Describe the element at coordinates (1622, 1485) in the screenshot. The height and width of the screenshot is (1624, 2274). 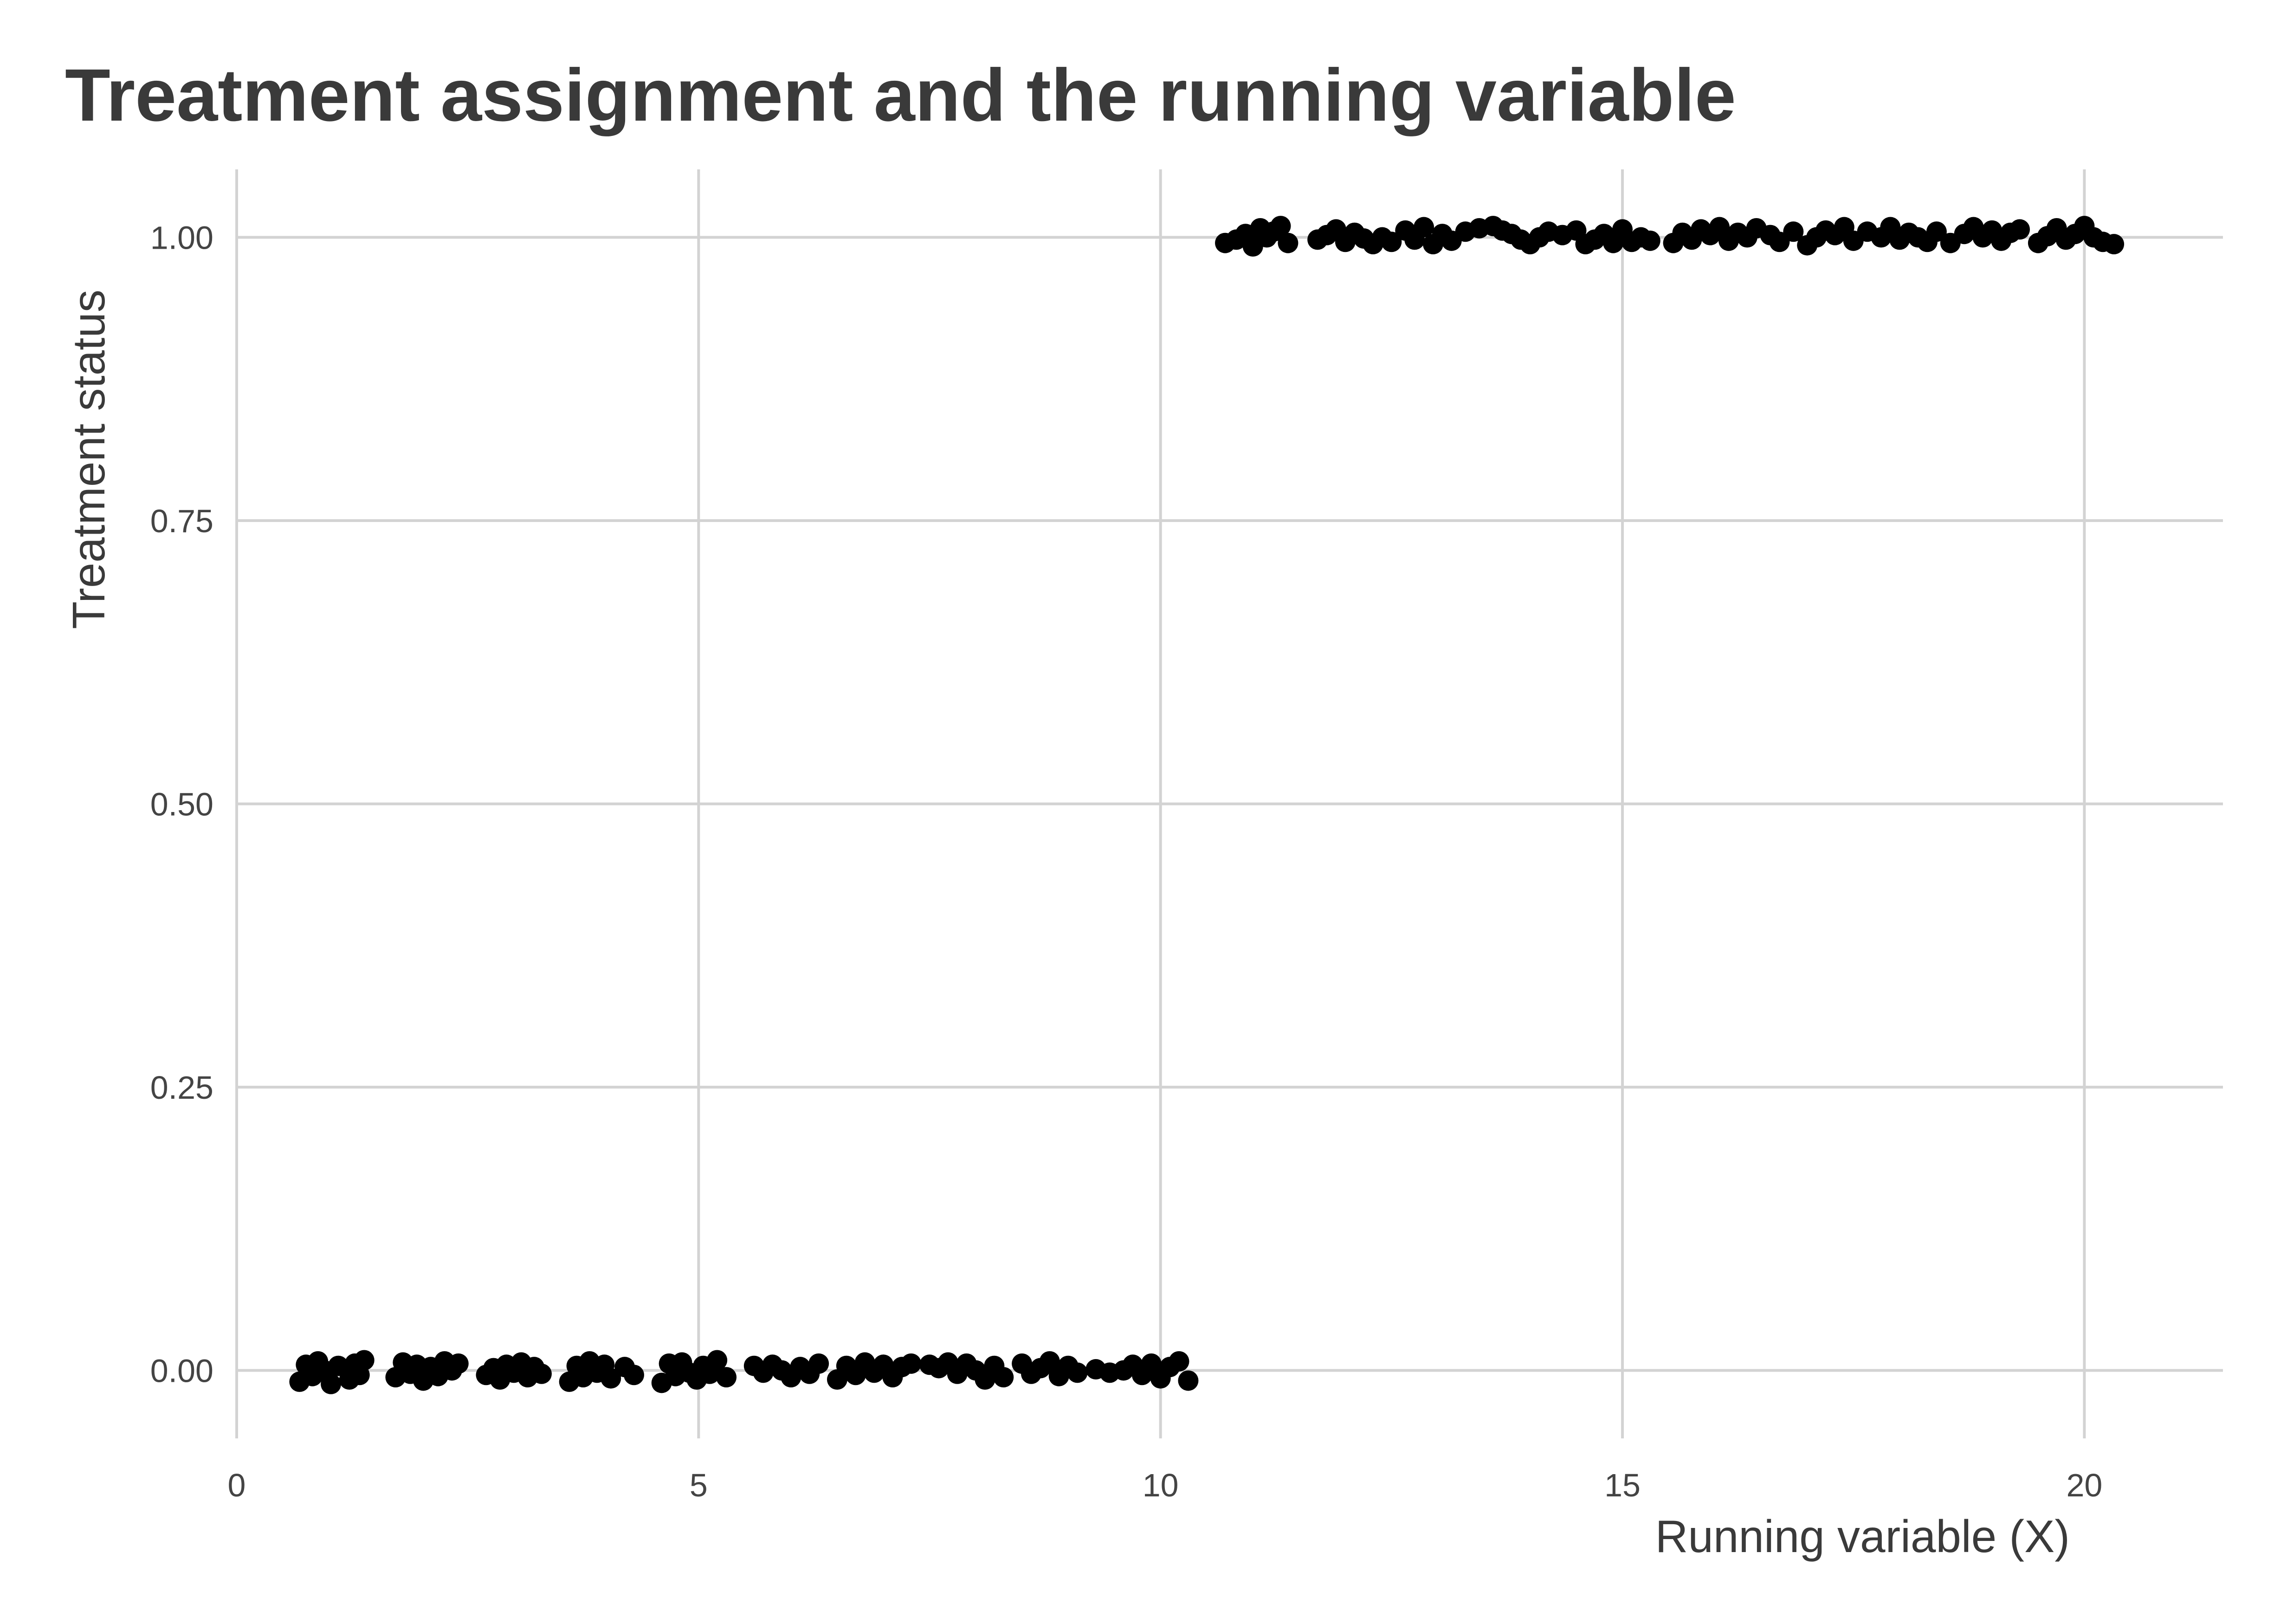
I see `x-tick-label: 15` at that location.